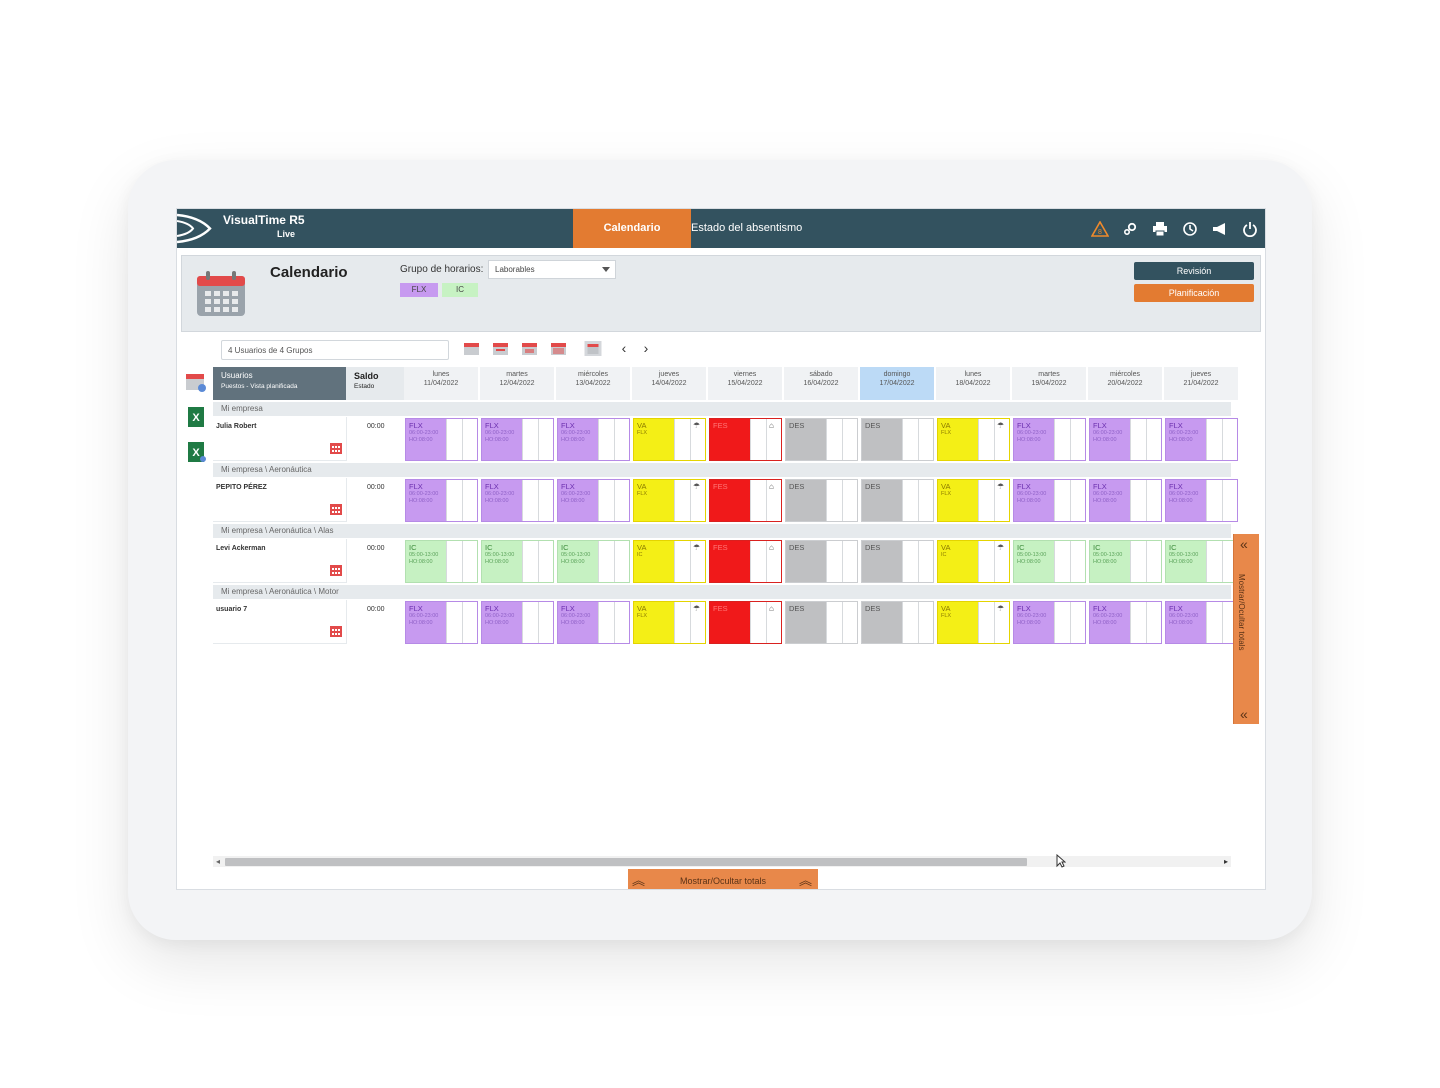 This screenshot has height=1088, width=1440. Describe the element at coordinates (279, 622) in the screenshot. I see `user-cell: usuario 7` at that location.